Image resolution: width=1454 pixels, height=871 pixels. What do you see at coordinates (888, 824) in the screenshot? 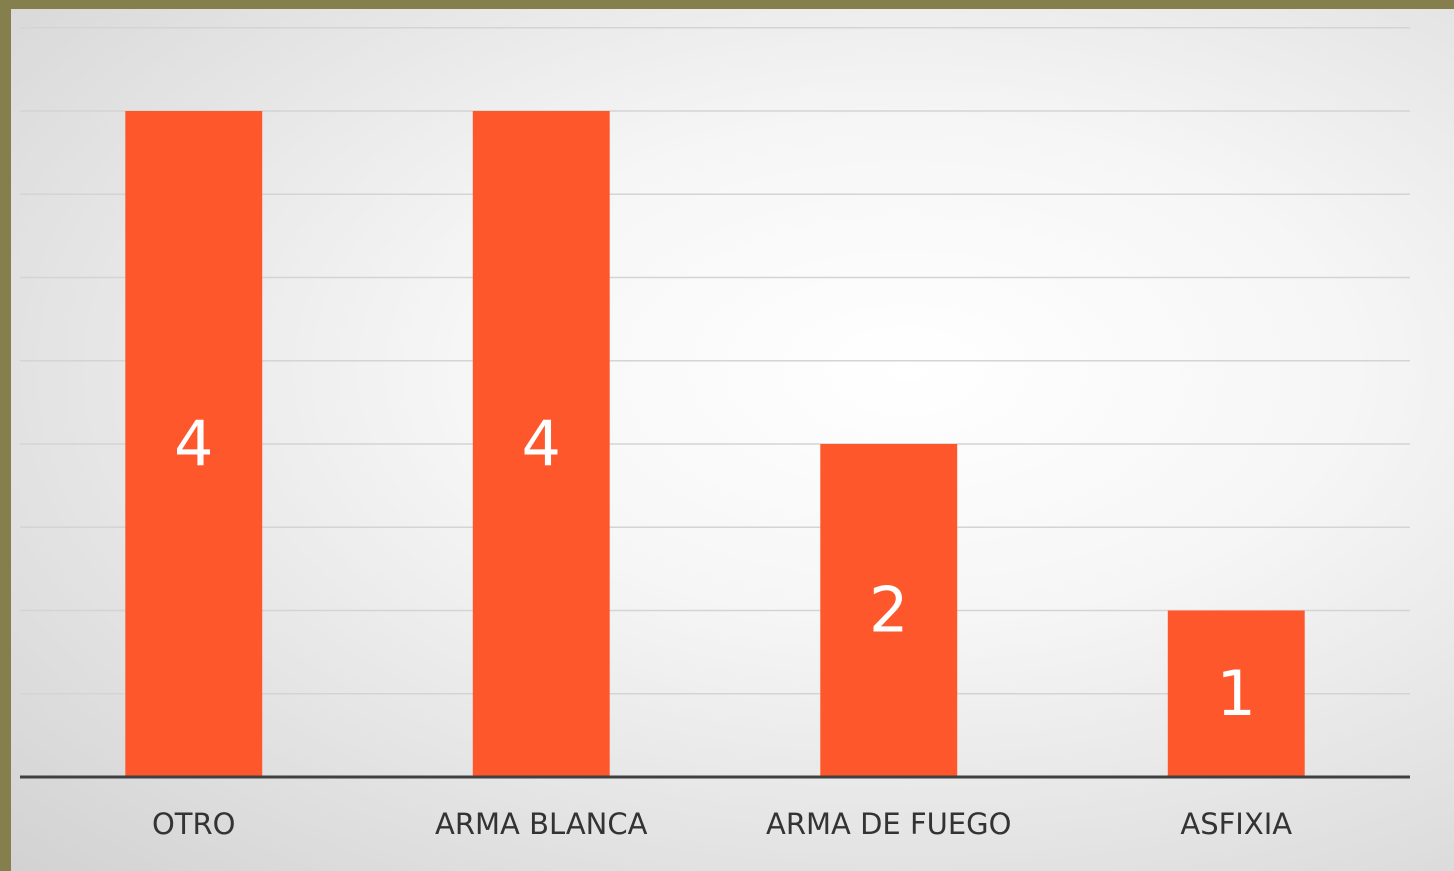
I see `x-tick-label: ARMA DE FUEGO` at bounding box center [888, 824].